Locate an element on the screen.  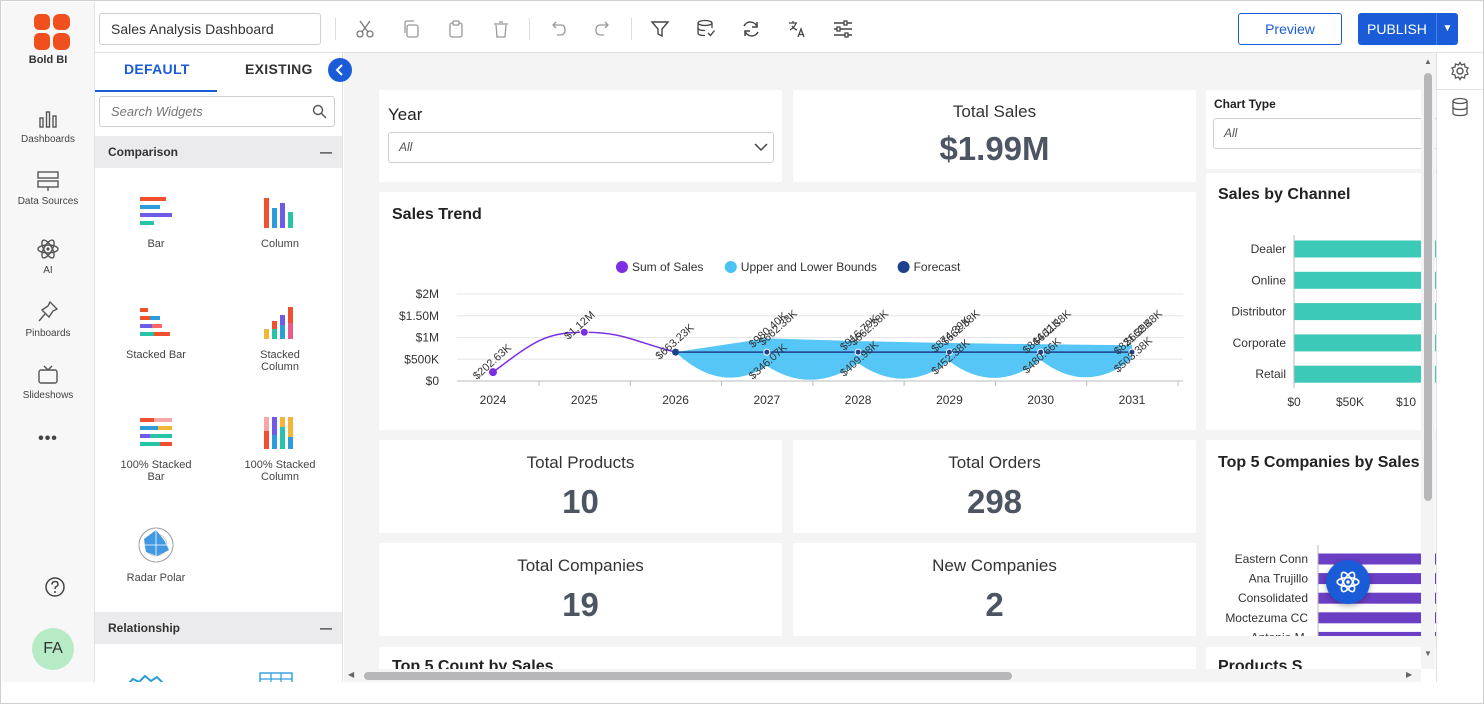
widget-label: Radar Polar is located at coordinates (156, 578).